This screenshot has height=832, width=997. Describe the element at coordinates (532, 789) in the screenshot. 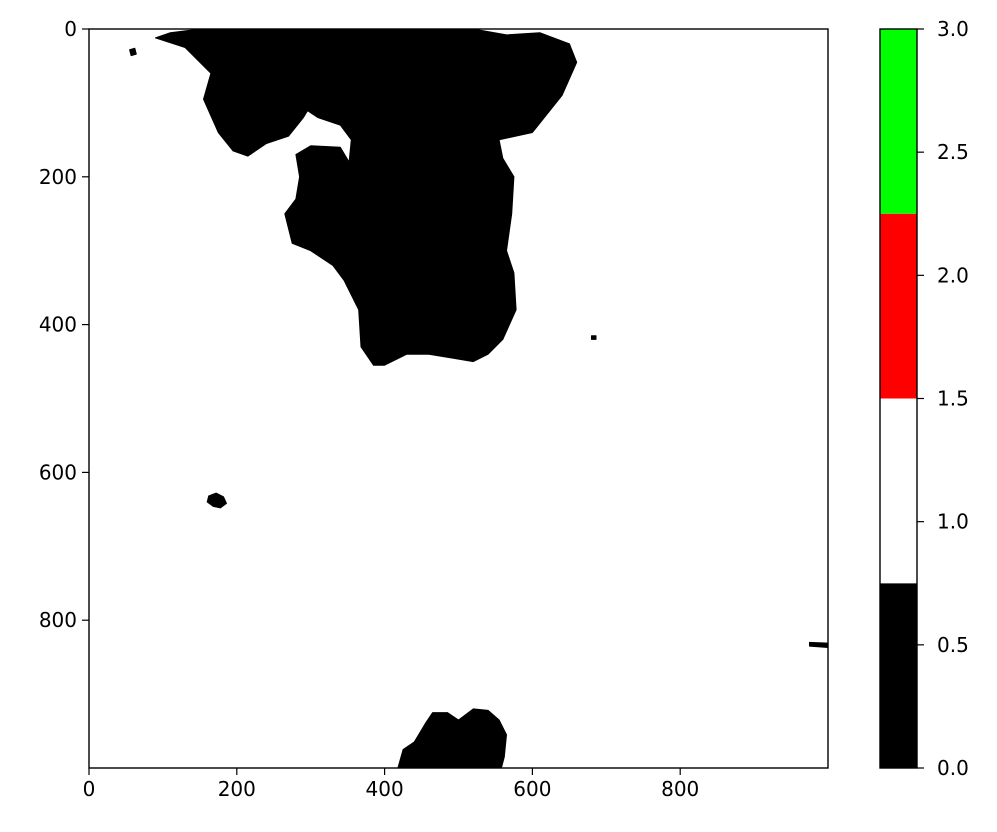

I see `x-tick-label: 600` at that location.